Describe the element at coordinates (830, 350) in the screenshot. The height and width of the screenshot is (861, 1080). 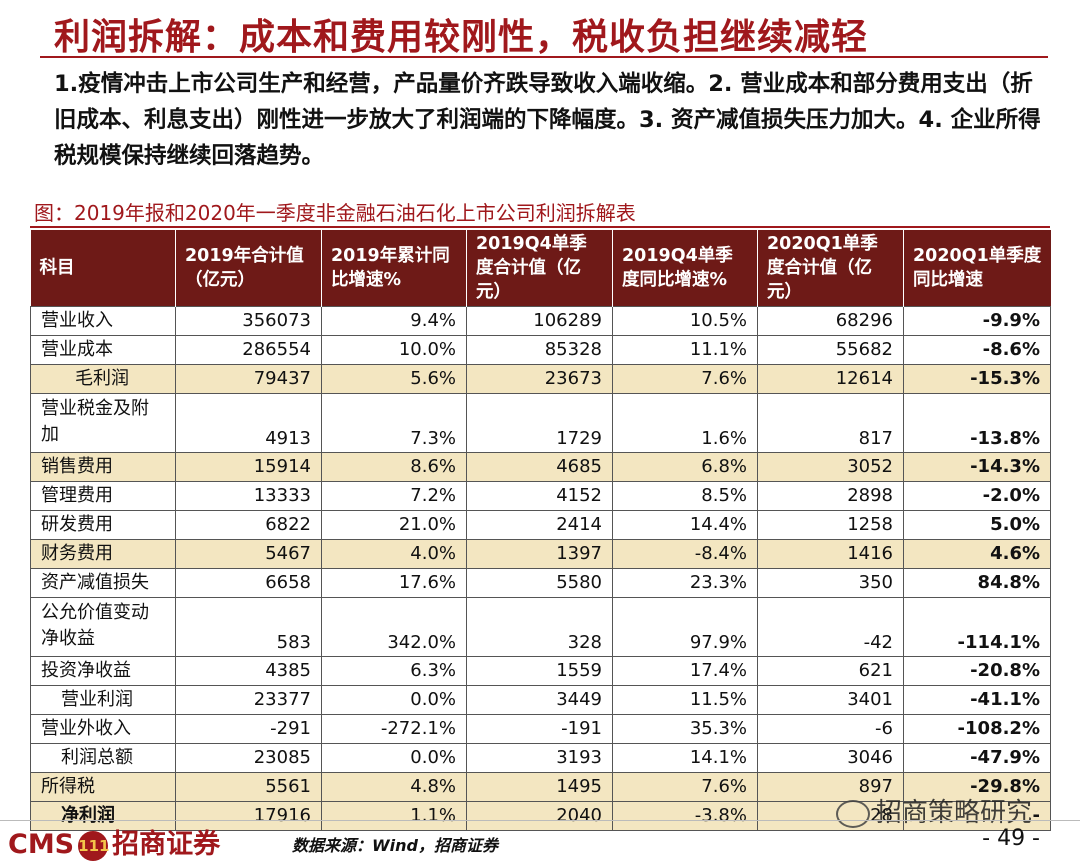
I see `cell: 55682` at that location.